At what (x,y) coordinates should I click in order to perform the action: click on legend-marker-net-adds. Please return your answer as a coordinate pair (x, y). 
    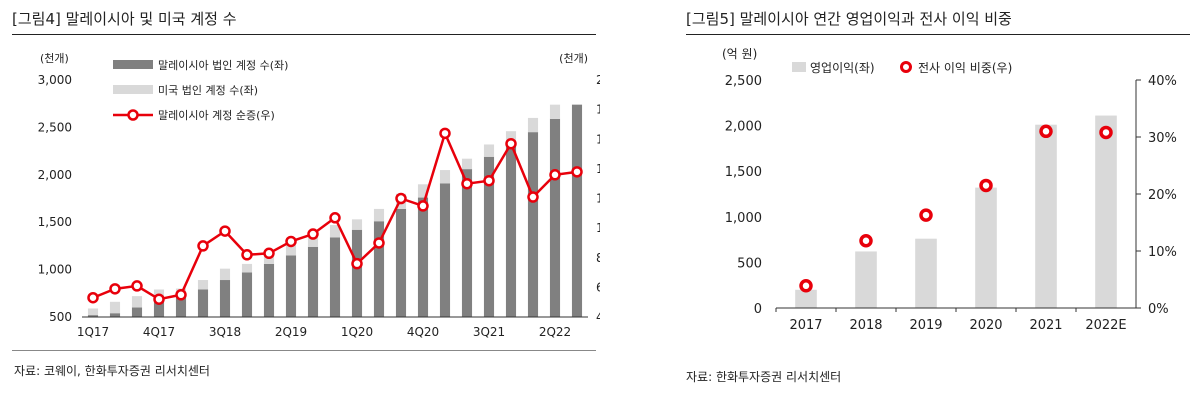
    Looking at the image, I should click on (133, 115).